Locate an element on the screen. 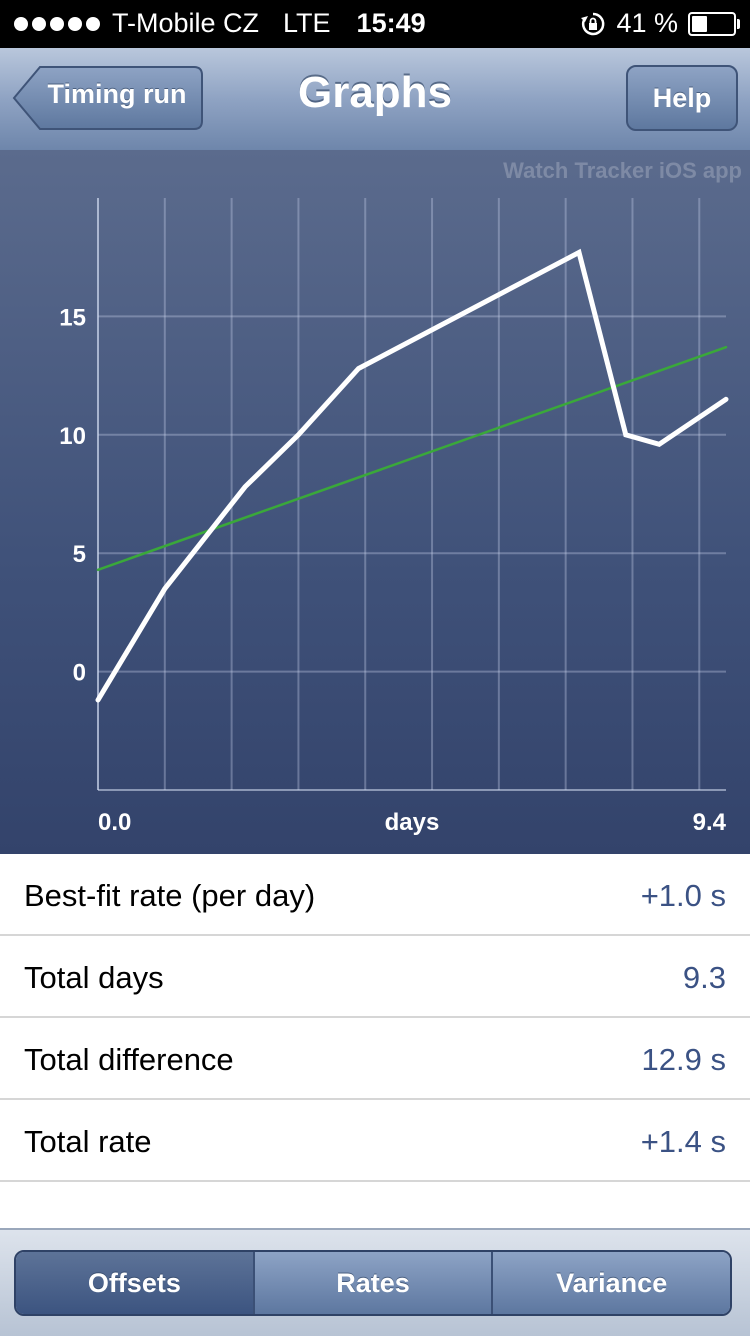 This screenshot has width=750, height=1336. tab-offsets: Offsets is located at coordinates (134, 1283).